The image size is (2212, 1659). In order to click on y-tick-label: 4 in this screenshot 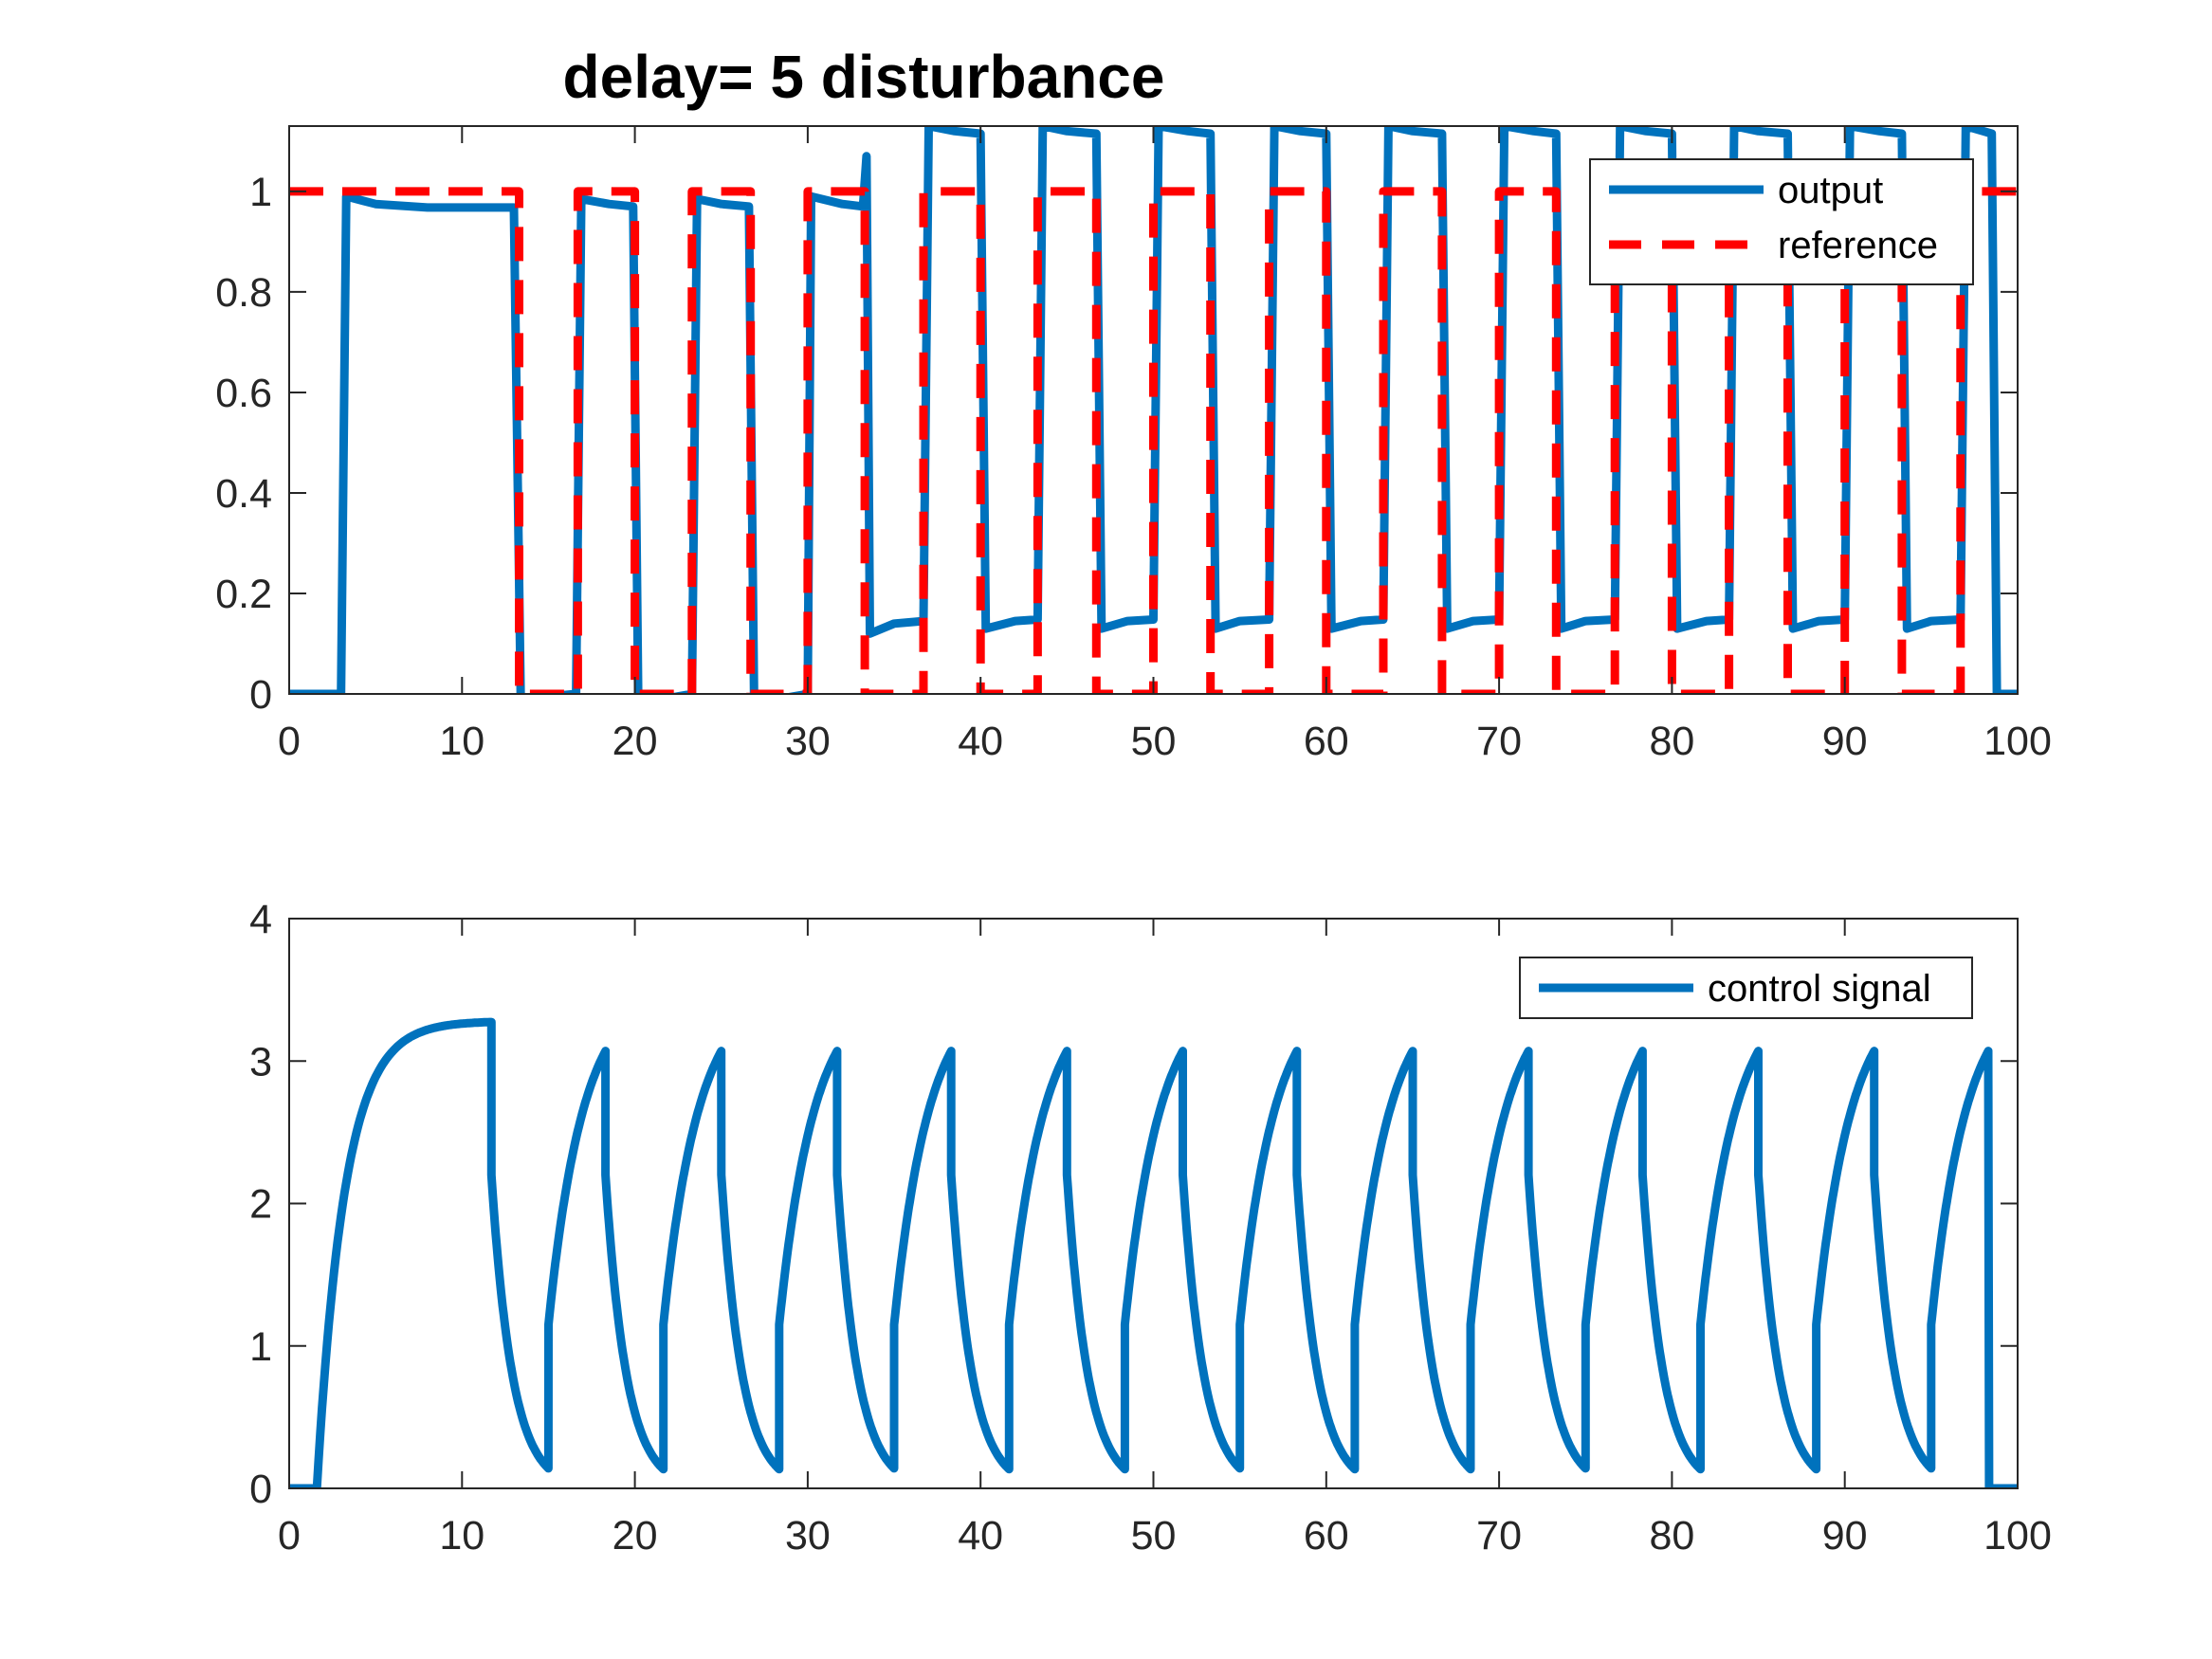, I will do `click(260, 919)`.